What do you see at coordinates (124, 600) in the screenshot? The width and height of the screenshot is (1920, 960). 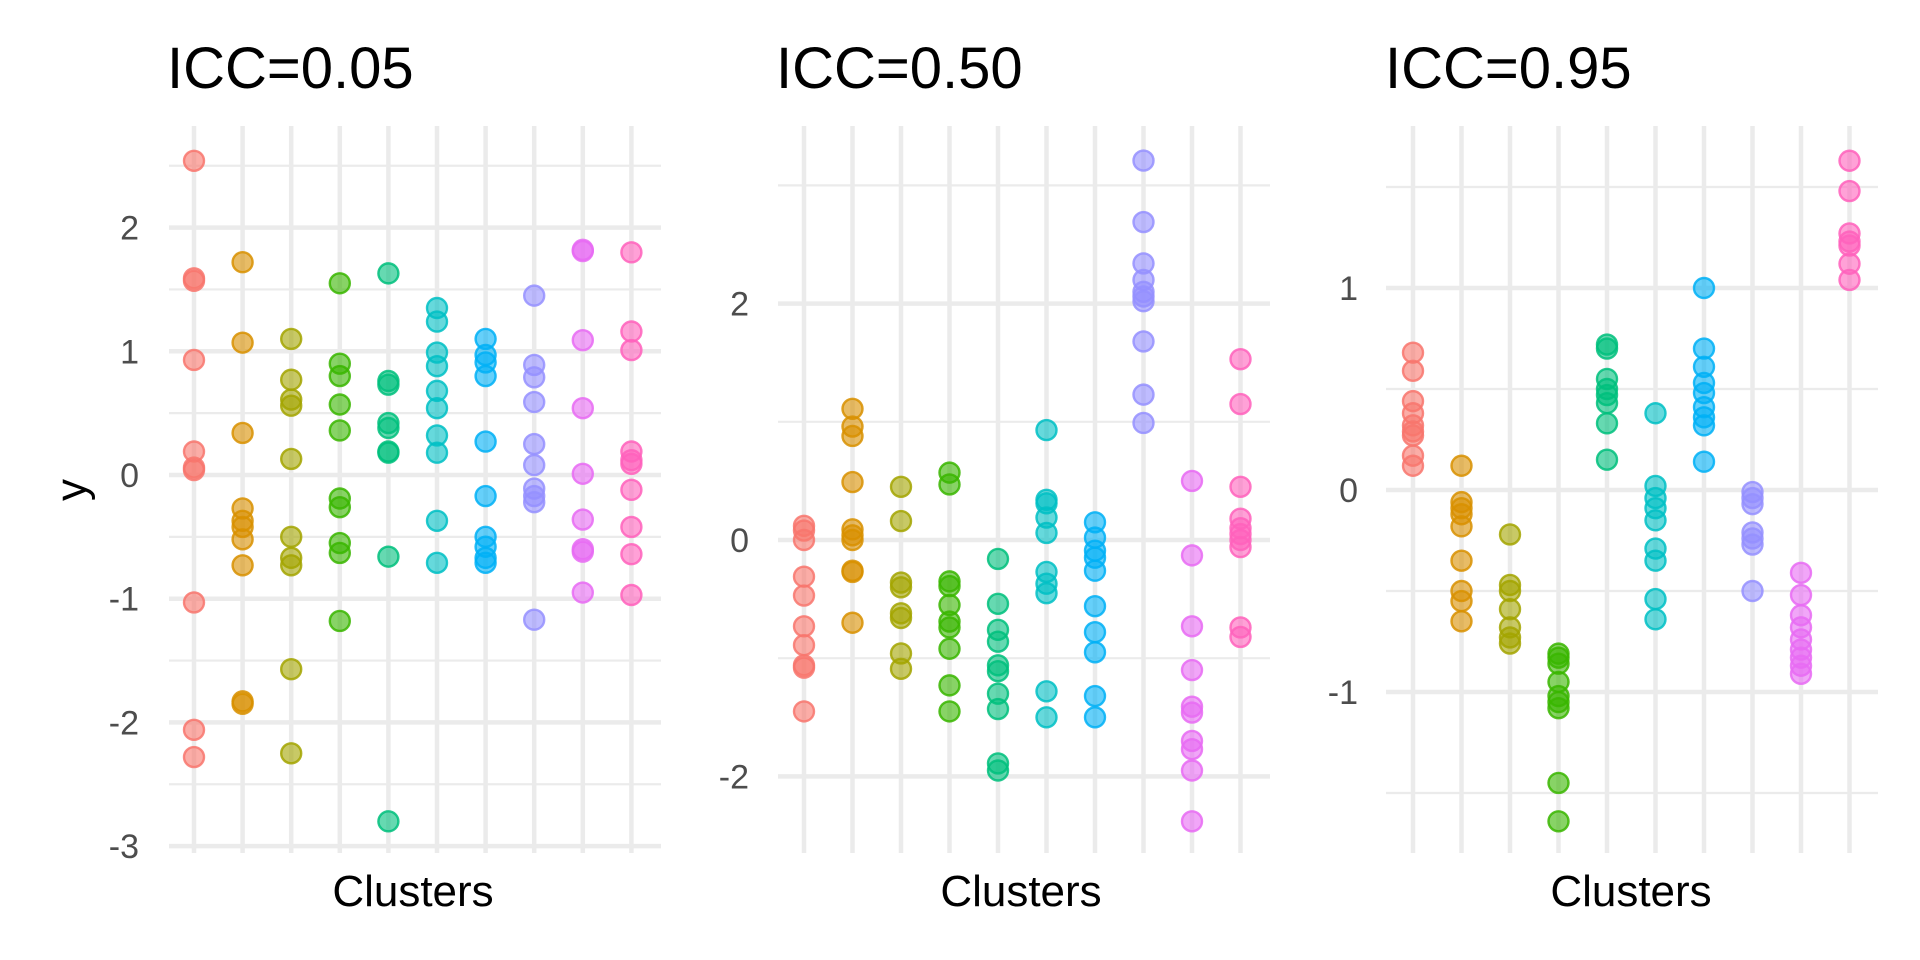 I see `y-tick-label: -1` at bounding box center [124, 600].